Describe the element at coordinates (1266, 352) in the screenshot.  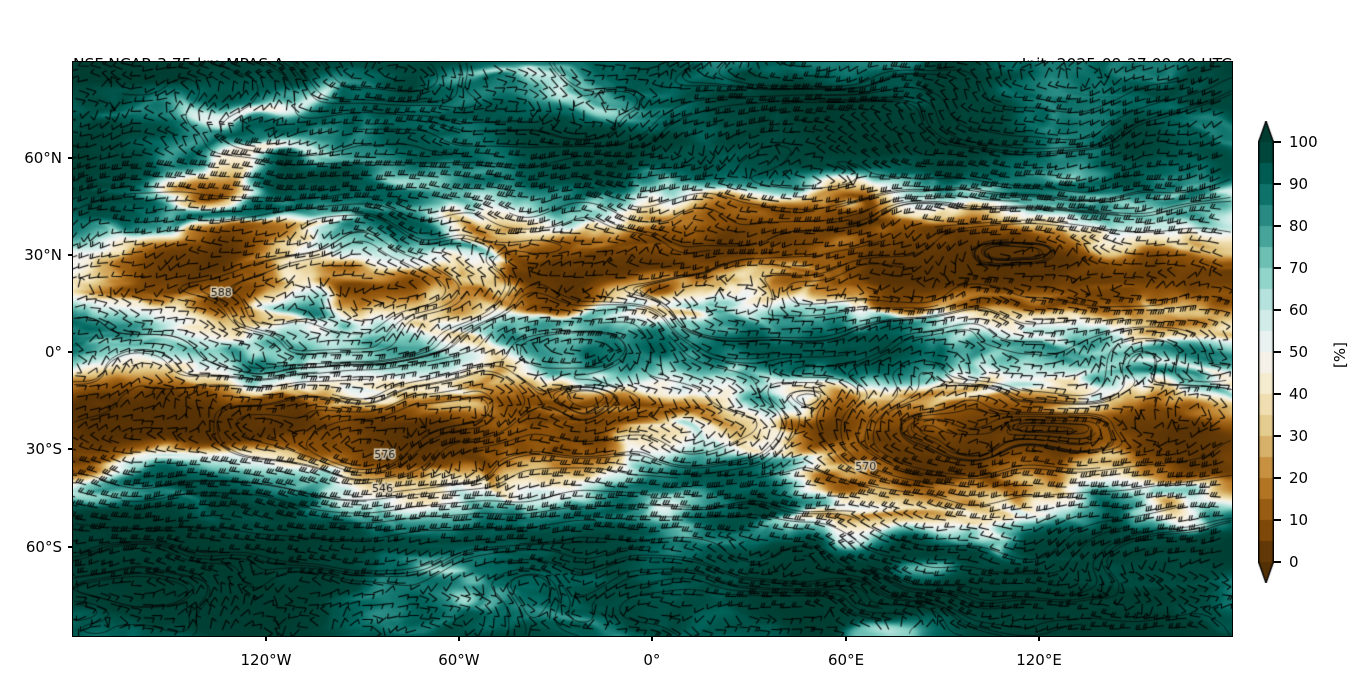
I see `colorbar` at that location.